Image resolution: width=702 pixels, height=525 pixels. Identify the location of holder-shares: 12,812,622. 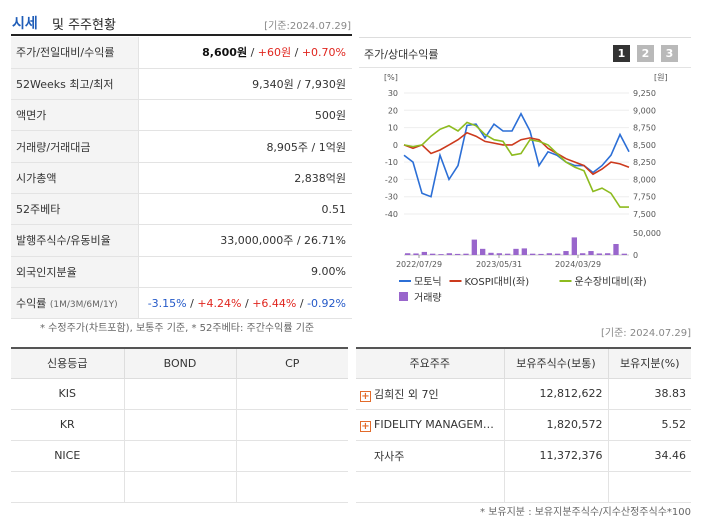
(556, 394).